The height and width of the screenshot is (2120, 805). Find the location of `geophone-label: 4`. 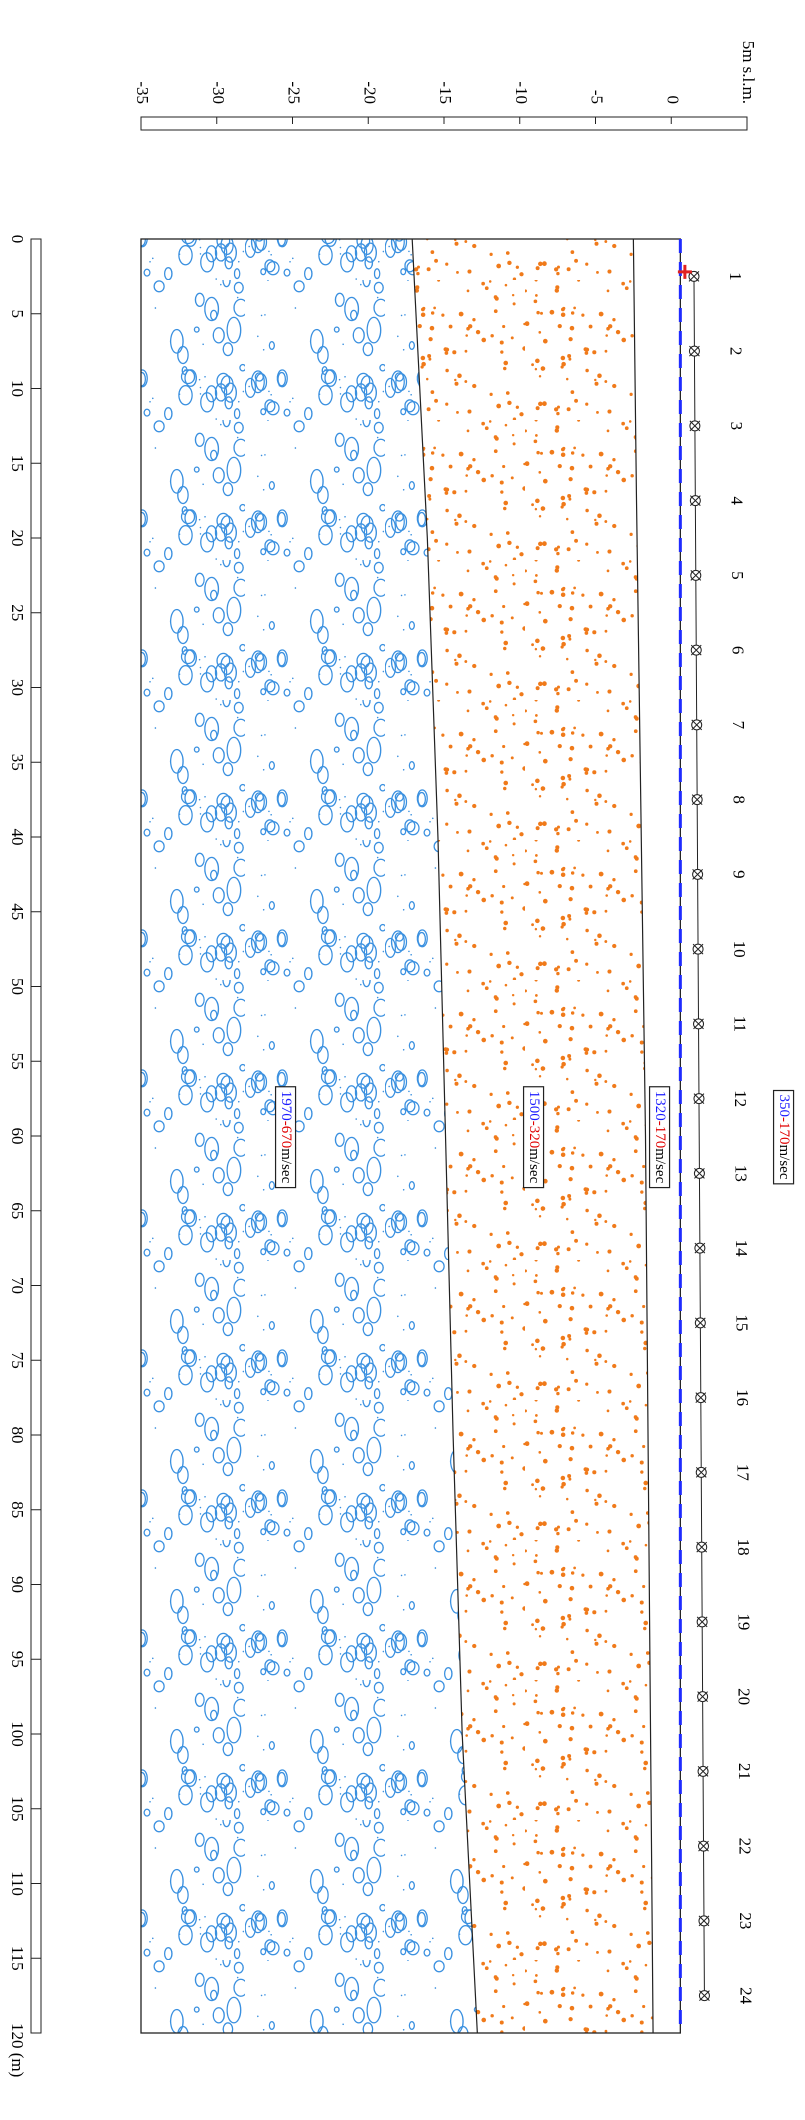

geophone-label: 4 is located at coordinates (736, 500).